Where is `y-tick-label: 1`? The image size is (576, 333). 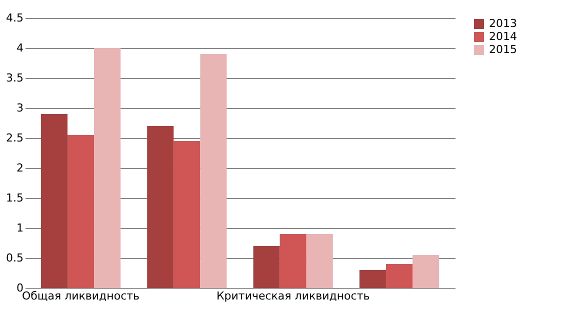 y-tick-label: 1 is located at coordinates (20, 228).